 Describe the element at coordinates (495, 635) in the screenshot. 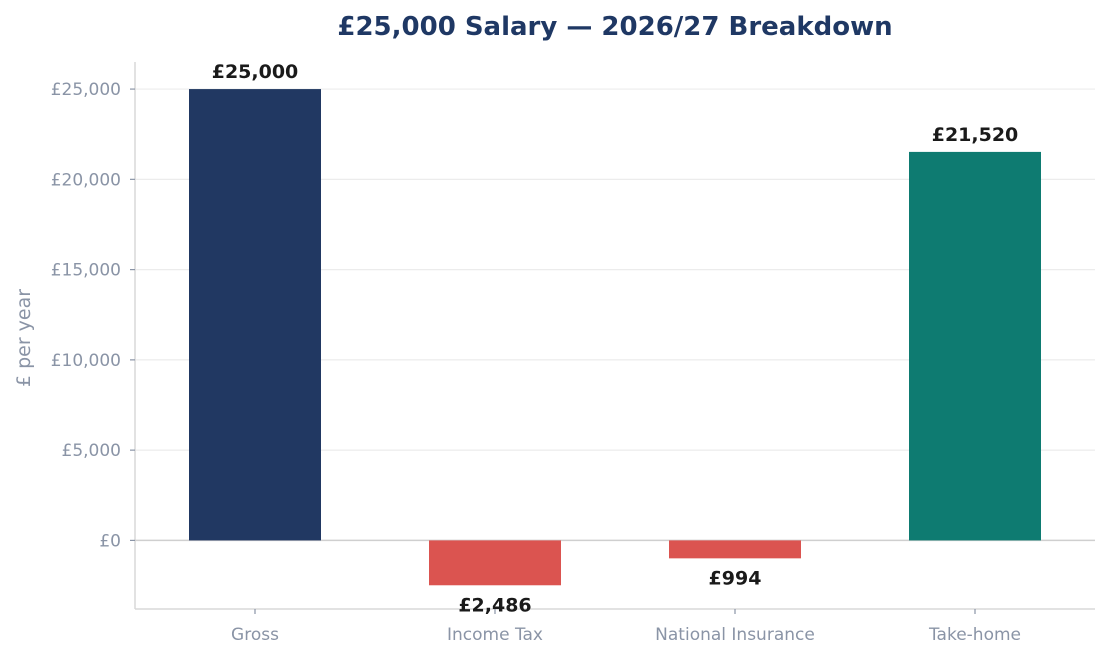

I see `x-tick-label: Income Tax` at that location.